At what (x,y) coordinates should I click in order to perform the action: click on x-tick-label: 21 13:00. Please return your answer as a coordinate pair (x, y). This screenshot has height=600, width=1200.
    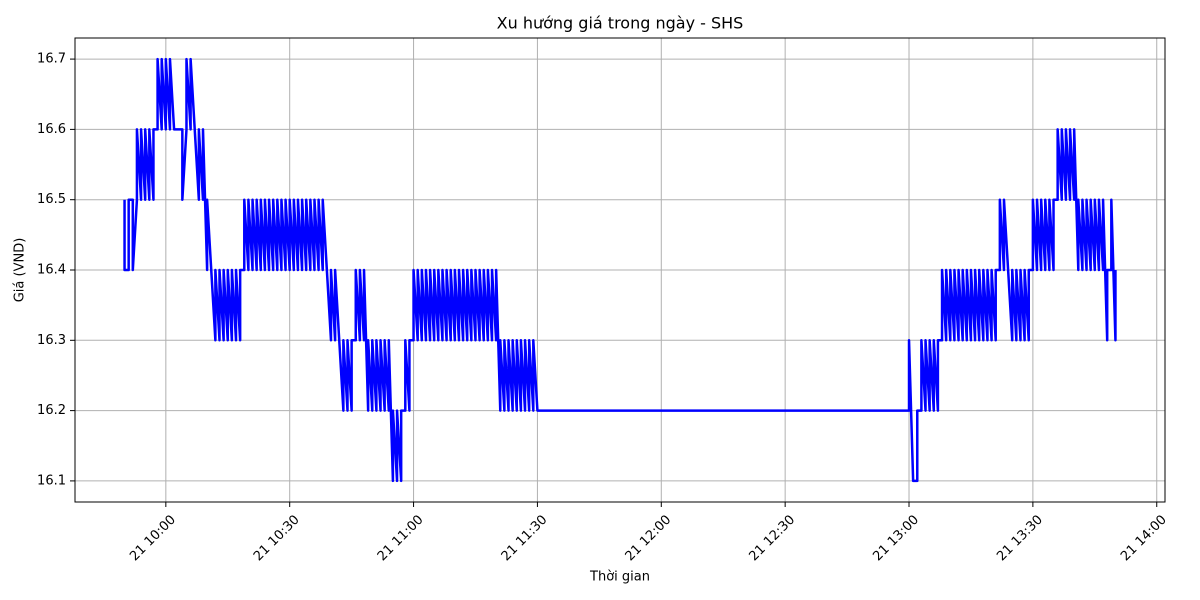
    Looking at the image, I should click on (896, 538).